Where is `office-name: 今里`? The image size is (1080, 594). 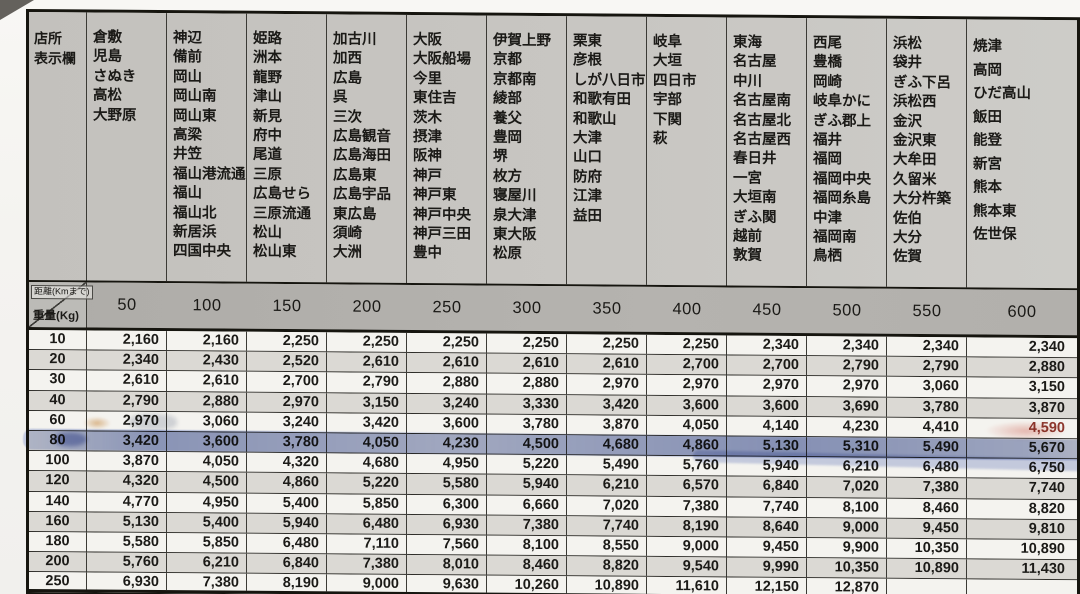 office-name: 今里 is located at coordinates (427, 79).